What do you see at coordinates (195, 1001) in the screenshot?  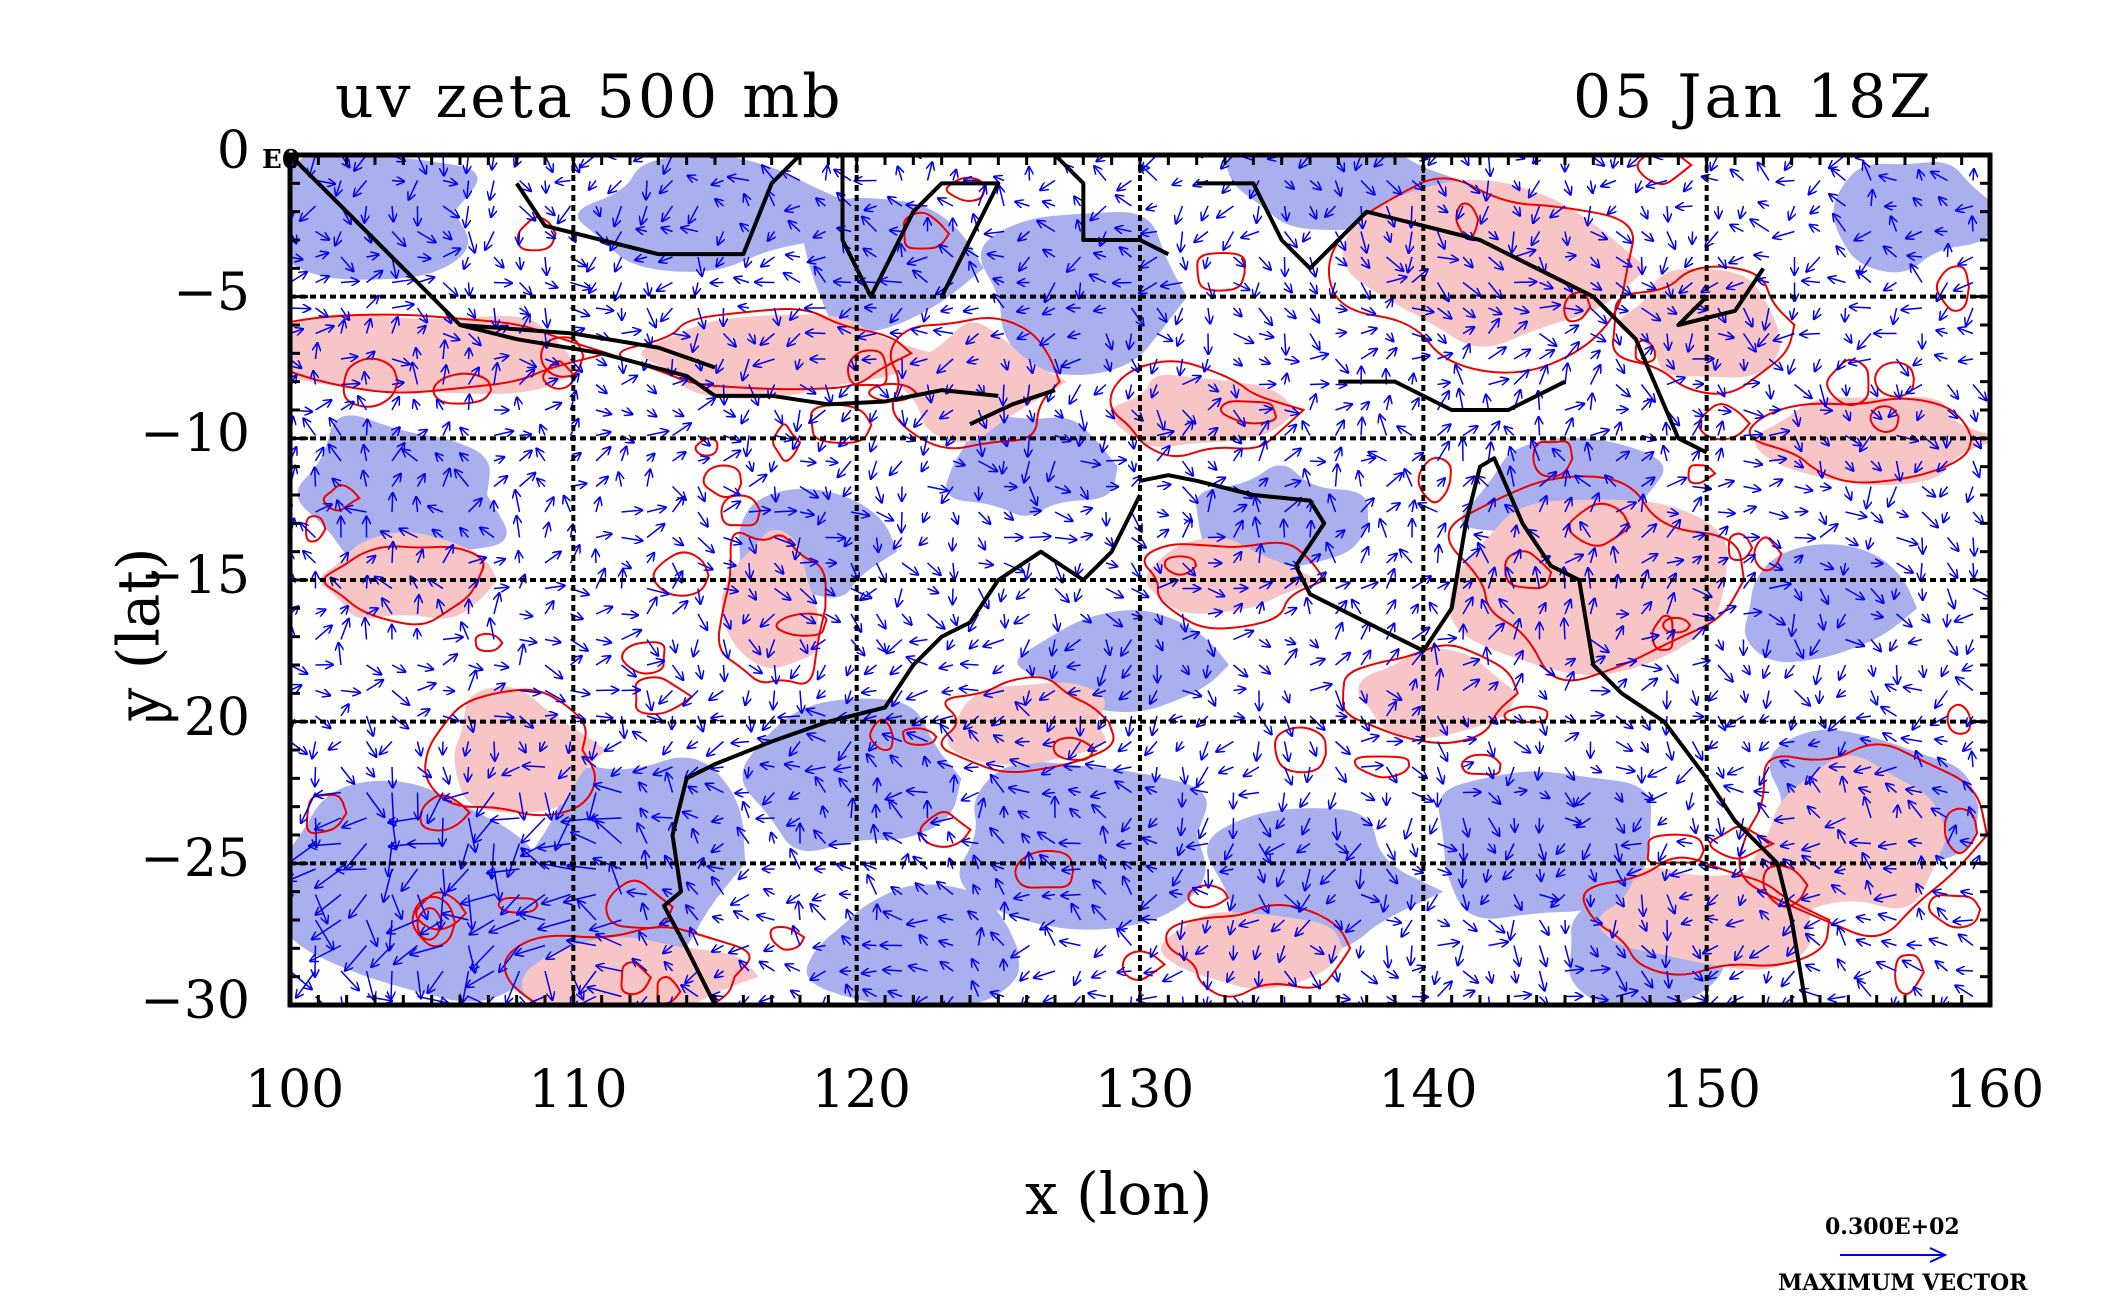 I see `y-tick-label: −30` at bounding box center [195, 1001].